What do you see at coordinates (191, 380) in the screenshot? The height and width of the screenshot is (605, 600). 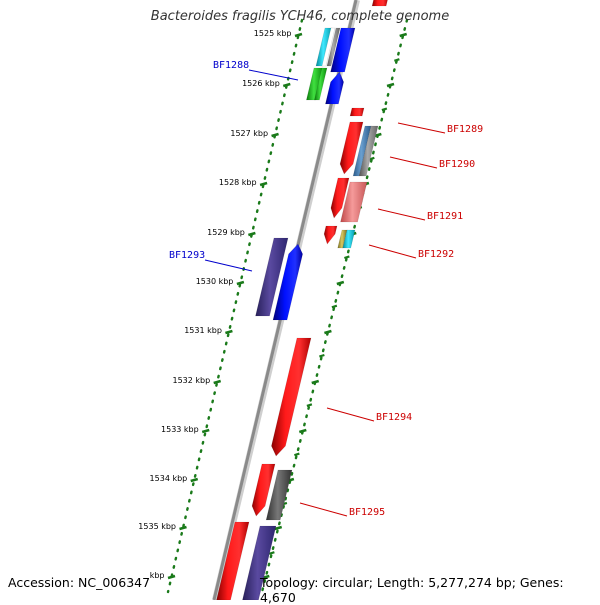 I see `tick-label: 1532 kbp` at bounding box center [191, 380].